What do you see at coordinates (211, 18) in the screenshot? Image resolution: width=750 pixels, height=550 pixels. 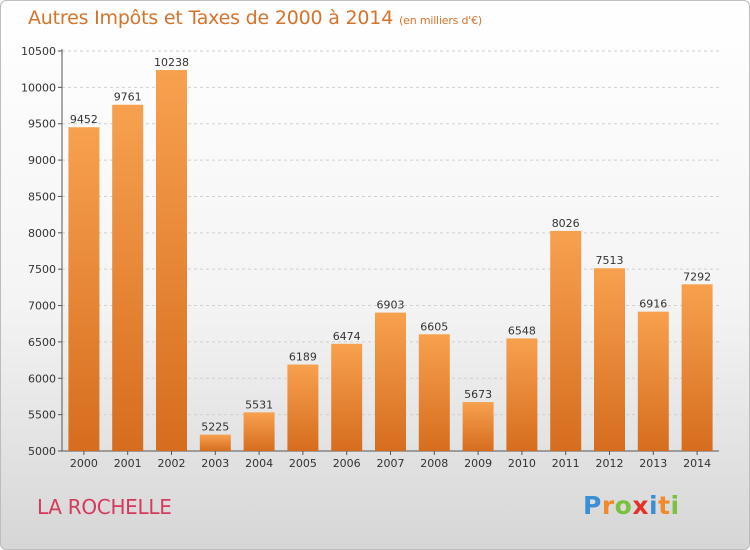 I see `chart-title-text: Autres Impôts et Taxes de 2000 à 2014` at bounding box center [211, 18].